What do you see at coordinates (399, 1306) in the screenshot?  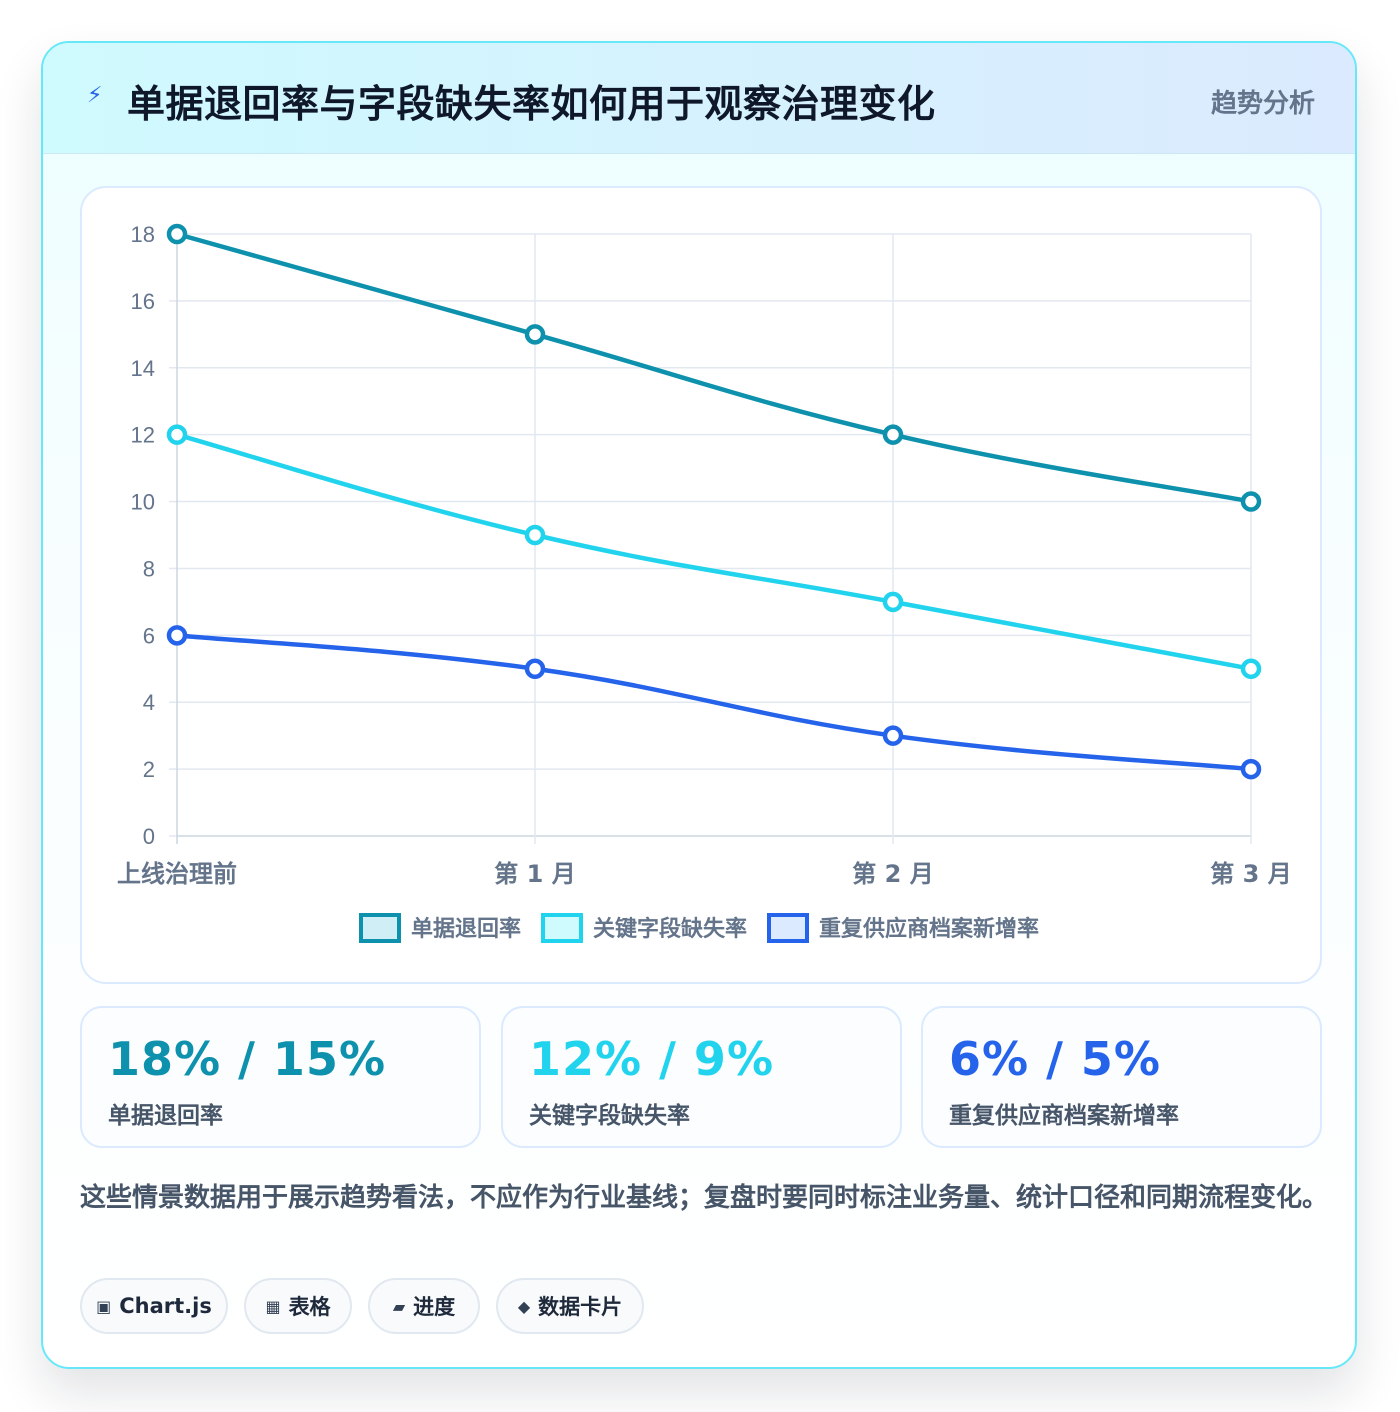 I see `progress-icon: ▰` at bounding box center [399, 1306].